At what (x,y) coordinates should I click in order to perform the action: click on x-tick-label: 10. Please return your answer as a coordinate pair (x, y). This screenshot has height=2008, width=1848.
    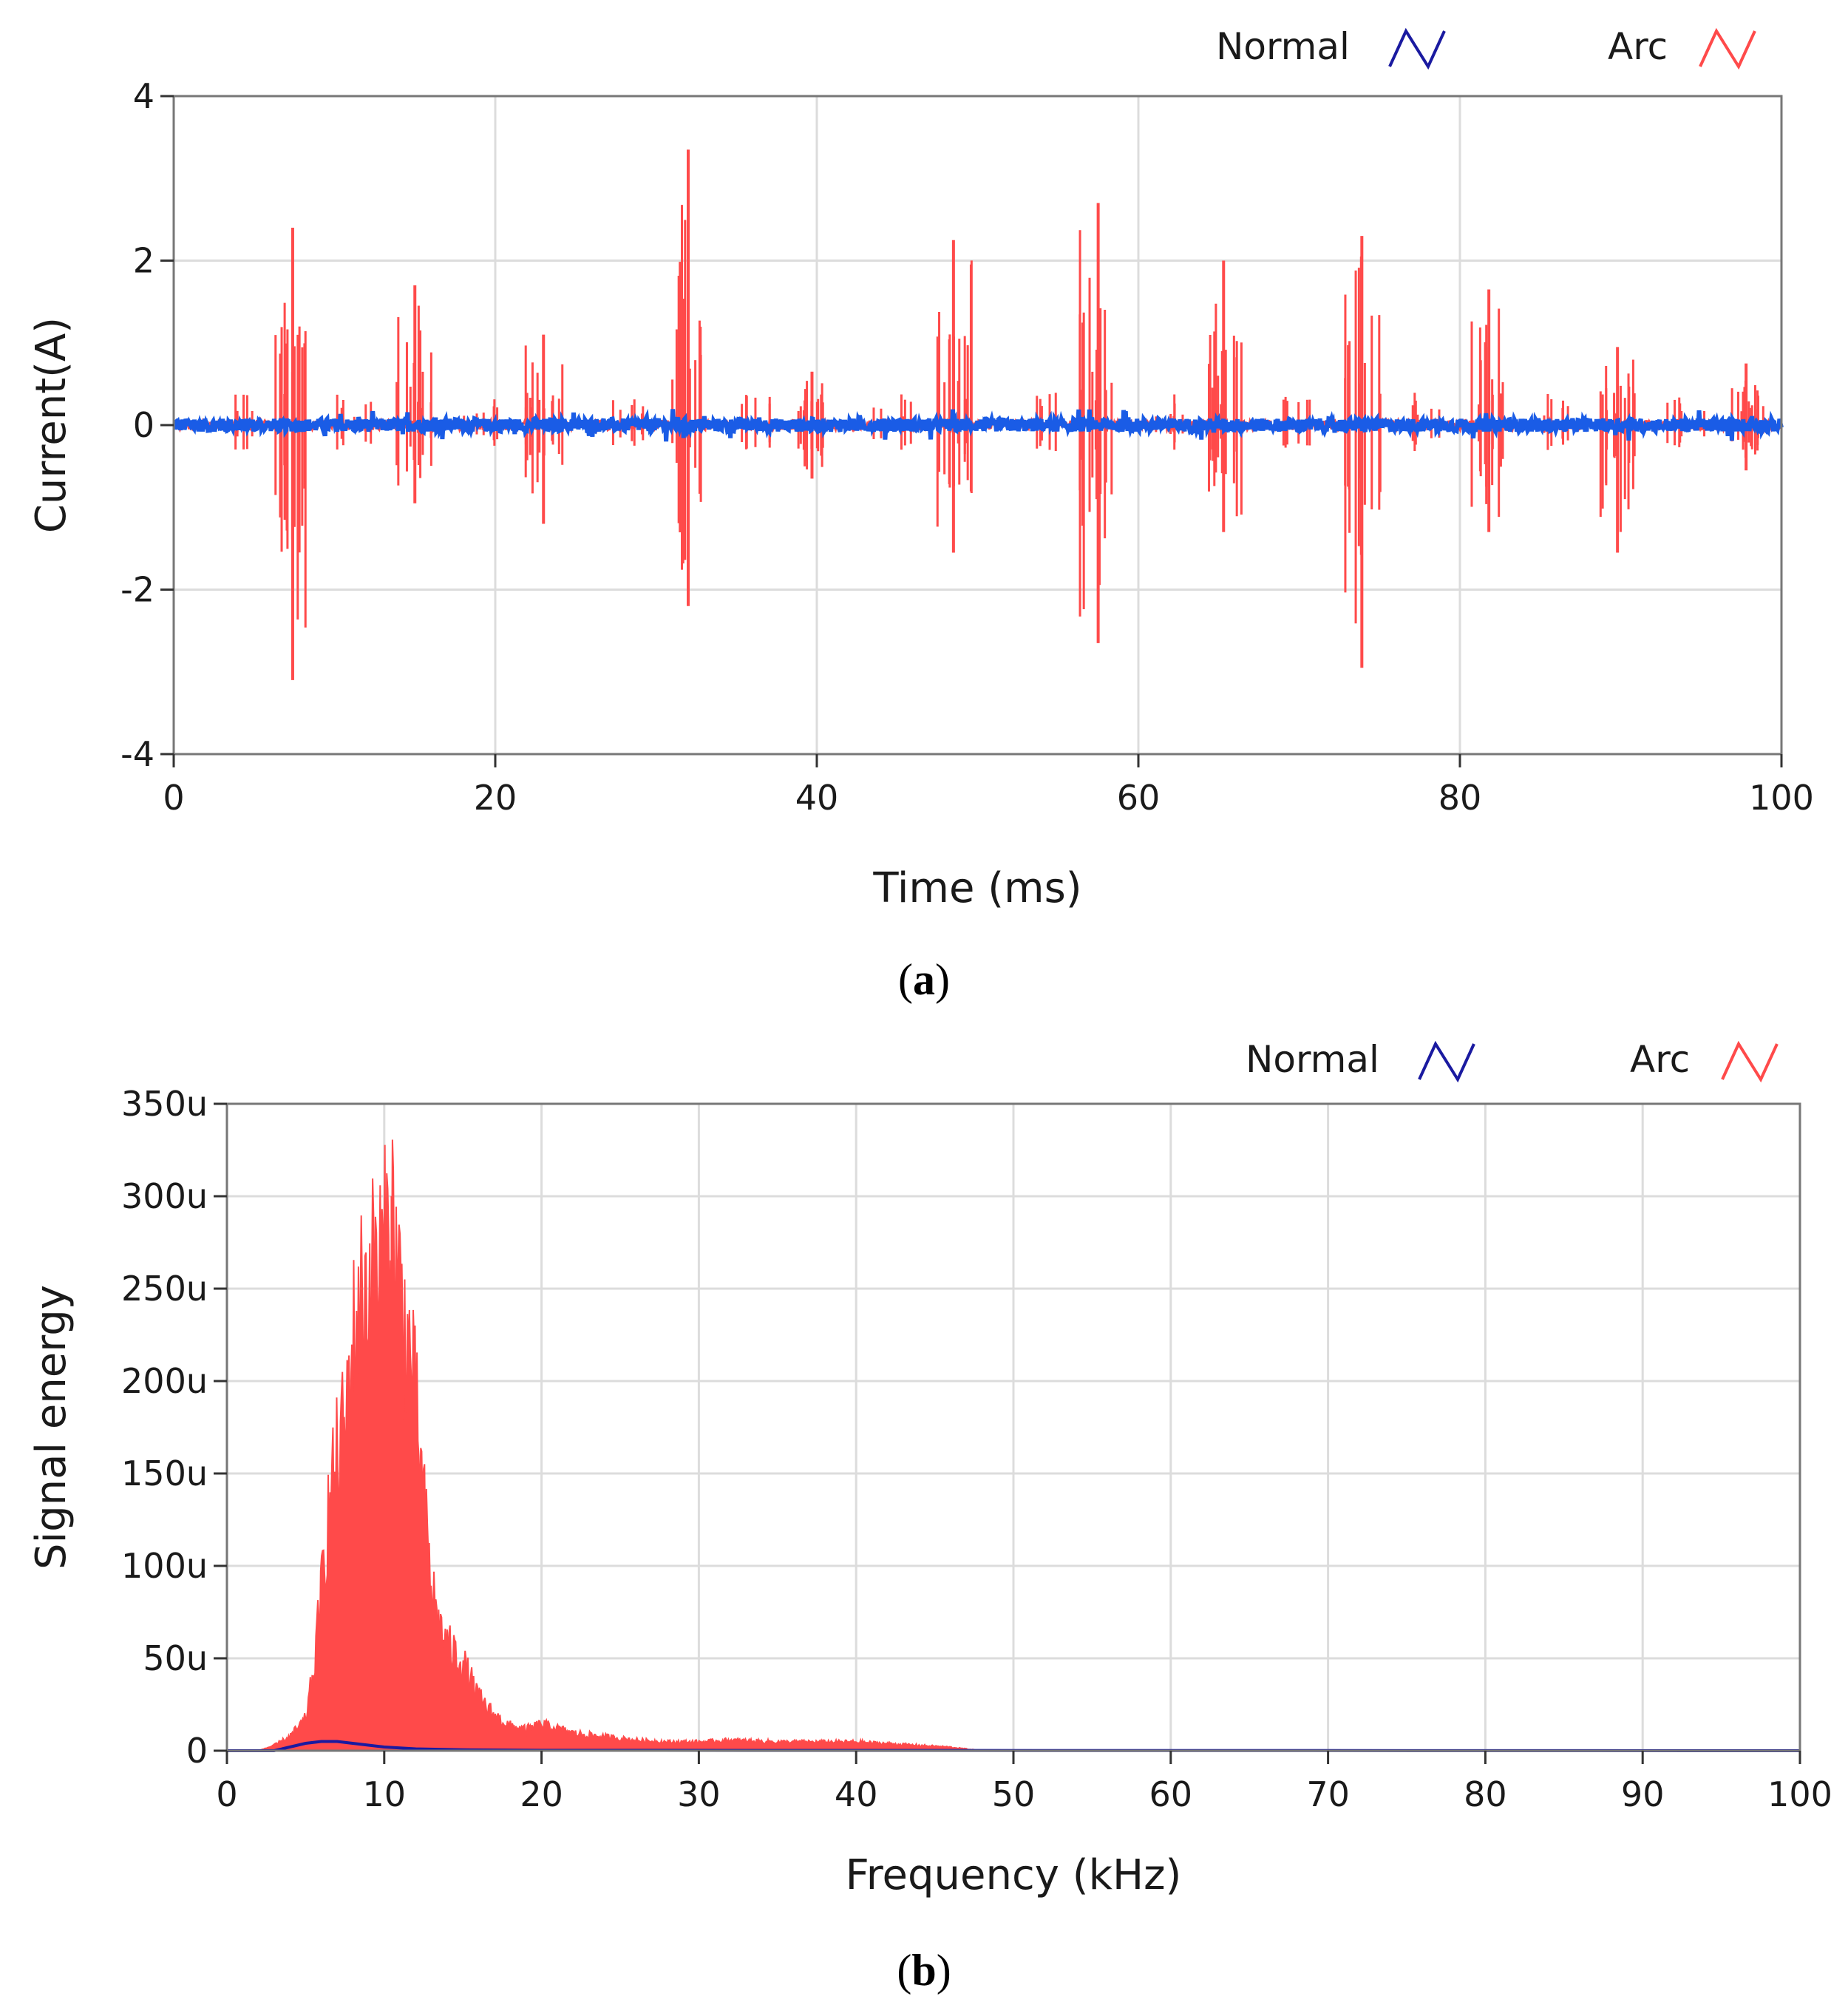
    Looking at the image, I should click on (385, 1794).